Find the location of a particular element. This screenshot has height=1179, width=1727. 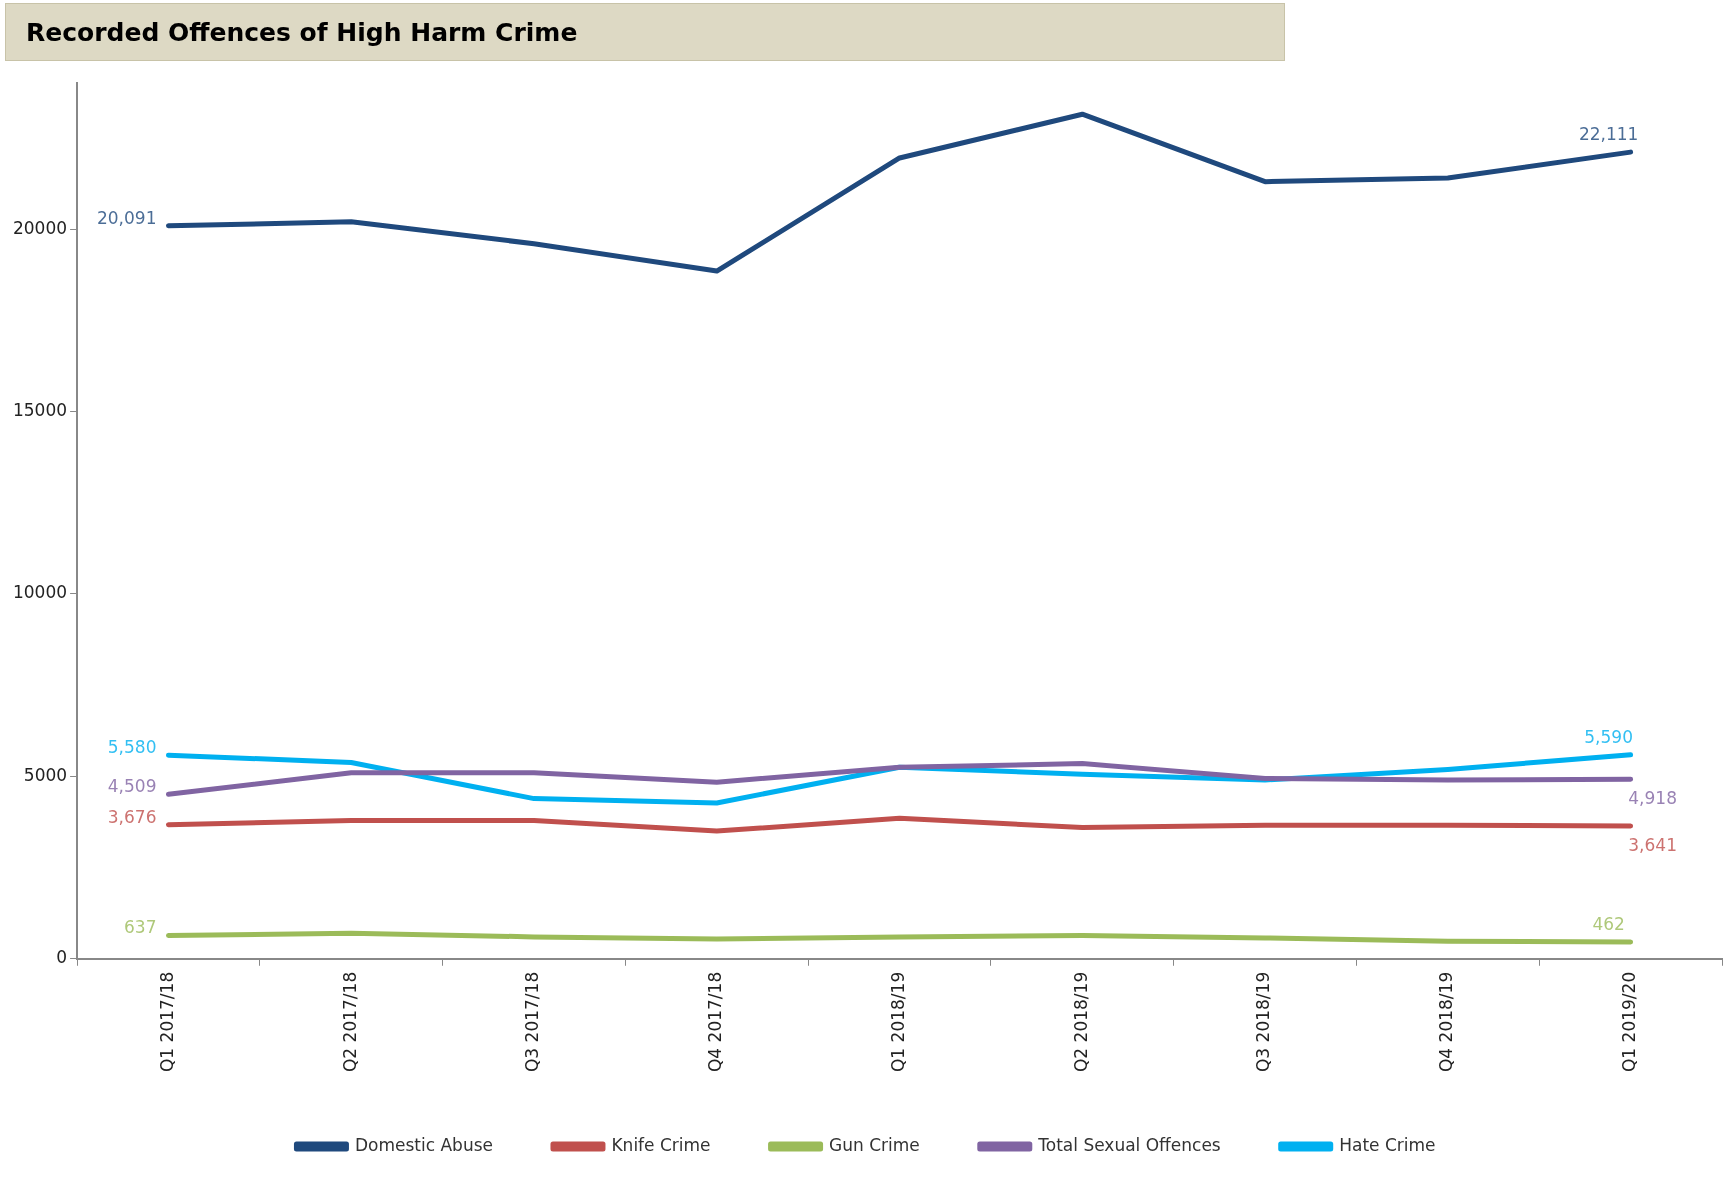

legend-label: Knife Crime is located at coordinates (661, 1144).